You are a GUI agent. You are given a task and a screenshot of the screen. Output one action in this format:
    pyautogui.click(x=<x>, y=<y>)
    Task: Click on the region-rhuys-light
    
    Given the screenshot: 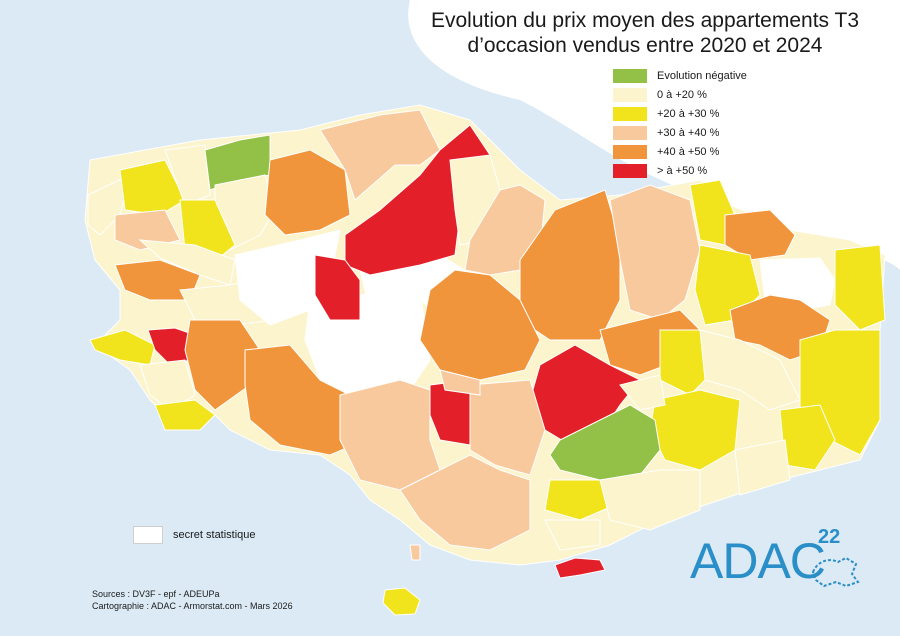 What is the action you would take?
    pyautogui.click(x=572, y=535)
    